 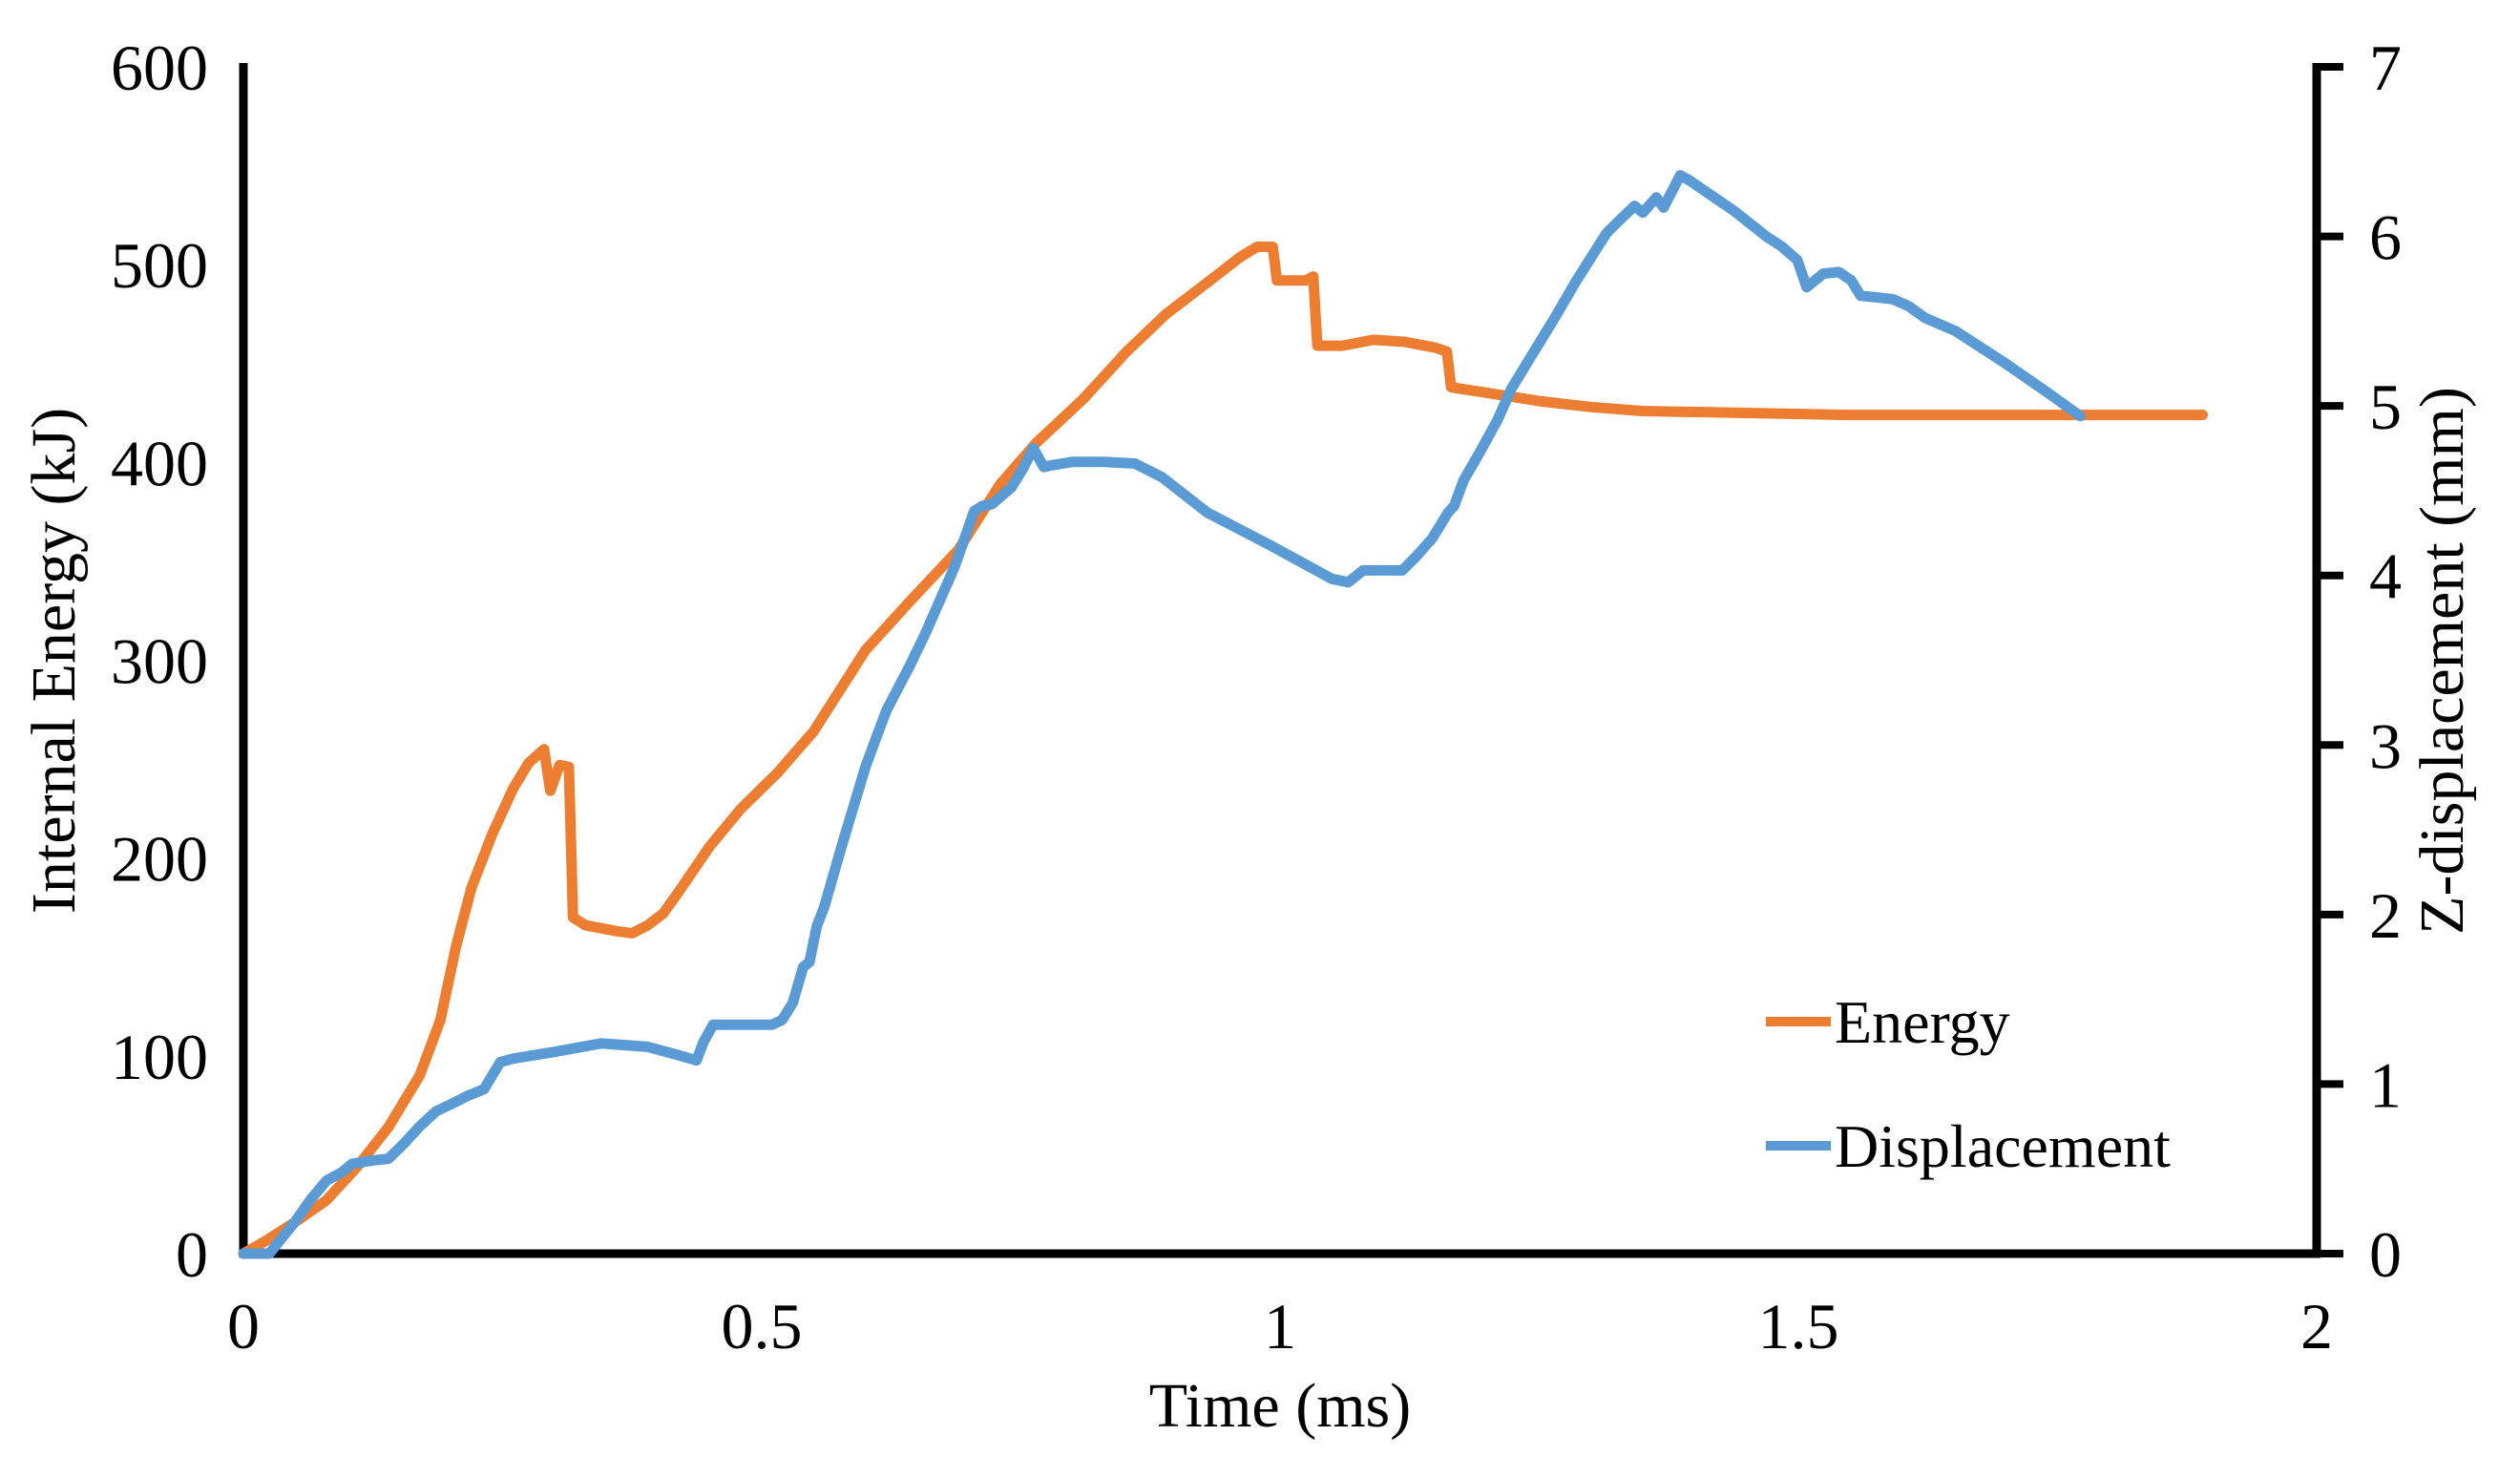 I want to click on right-axis-tick-label: 4, so click(x=2385, y=576).